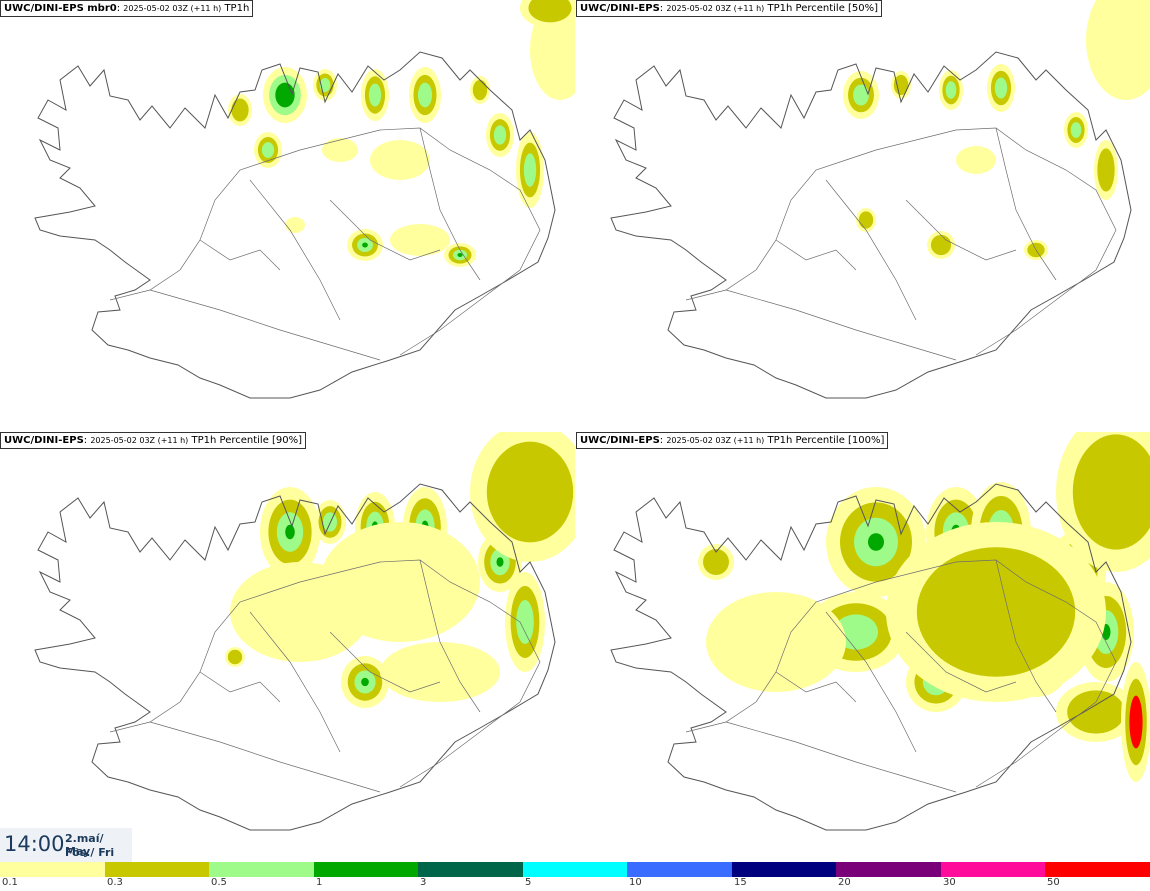 The width and height of the screenshot is (1150, 891). What do you see at coordinates (635, 882) in the screenshot?
I see `legend-label: 10` at bounding box center [635, 882].